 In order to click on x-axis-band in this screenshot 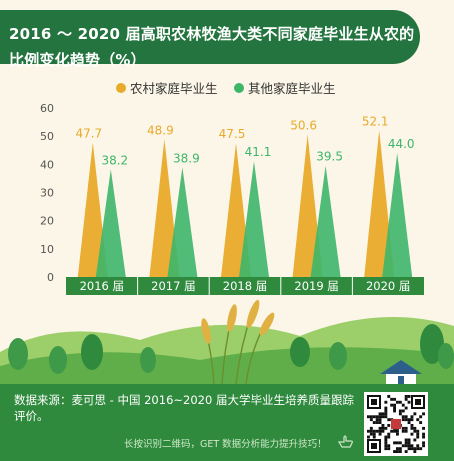, I will do `click(245, 286)`.